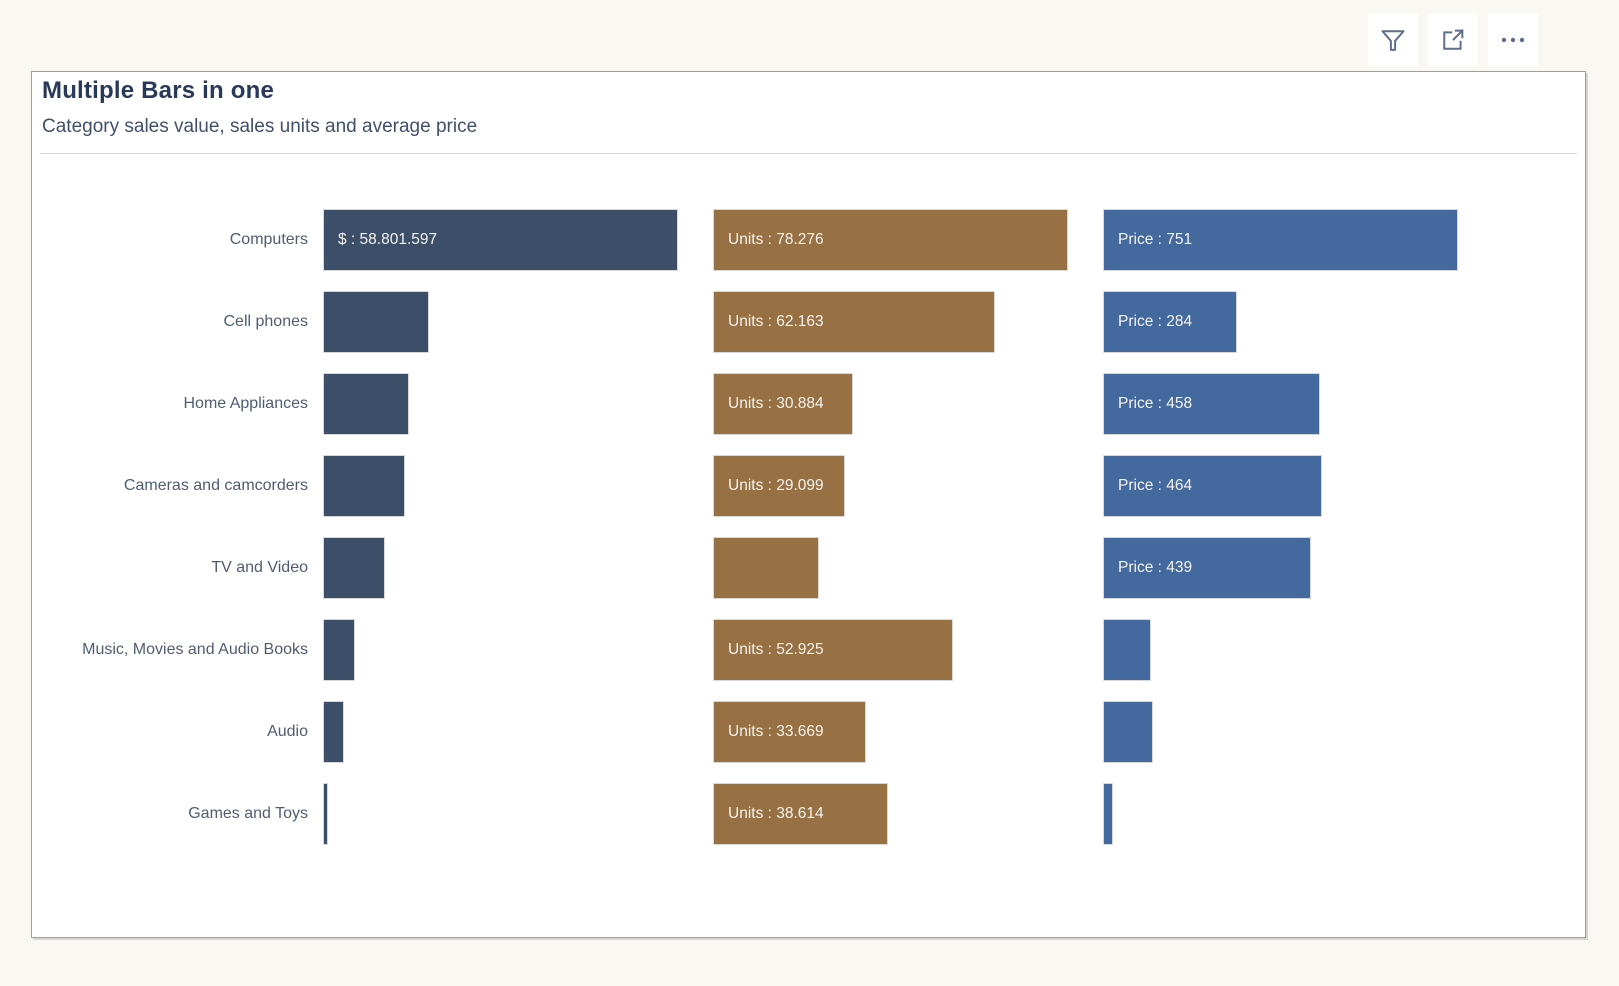 This screenshot has height=986, width=1619. Describe the element at coordinates (1155, 403) in the screenshot. I see `bar-value-label: Price : 458` at that location.